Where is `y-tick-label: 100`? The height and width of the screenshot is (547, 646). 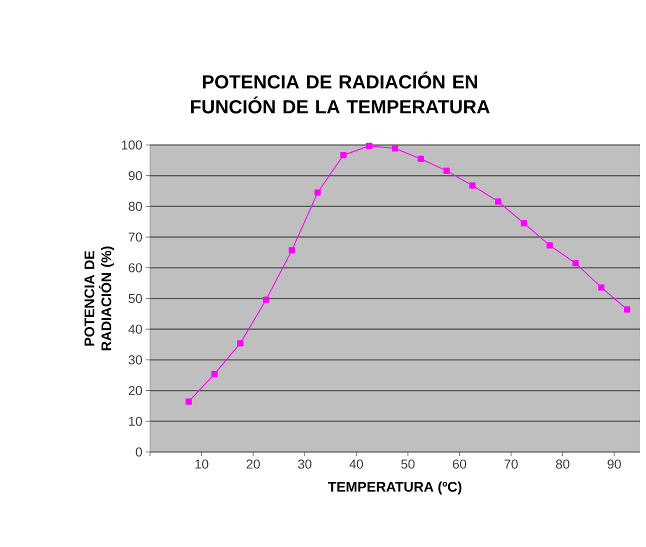 y-tick-label: 100 is located at coordinates (132, 145).